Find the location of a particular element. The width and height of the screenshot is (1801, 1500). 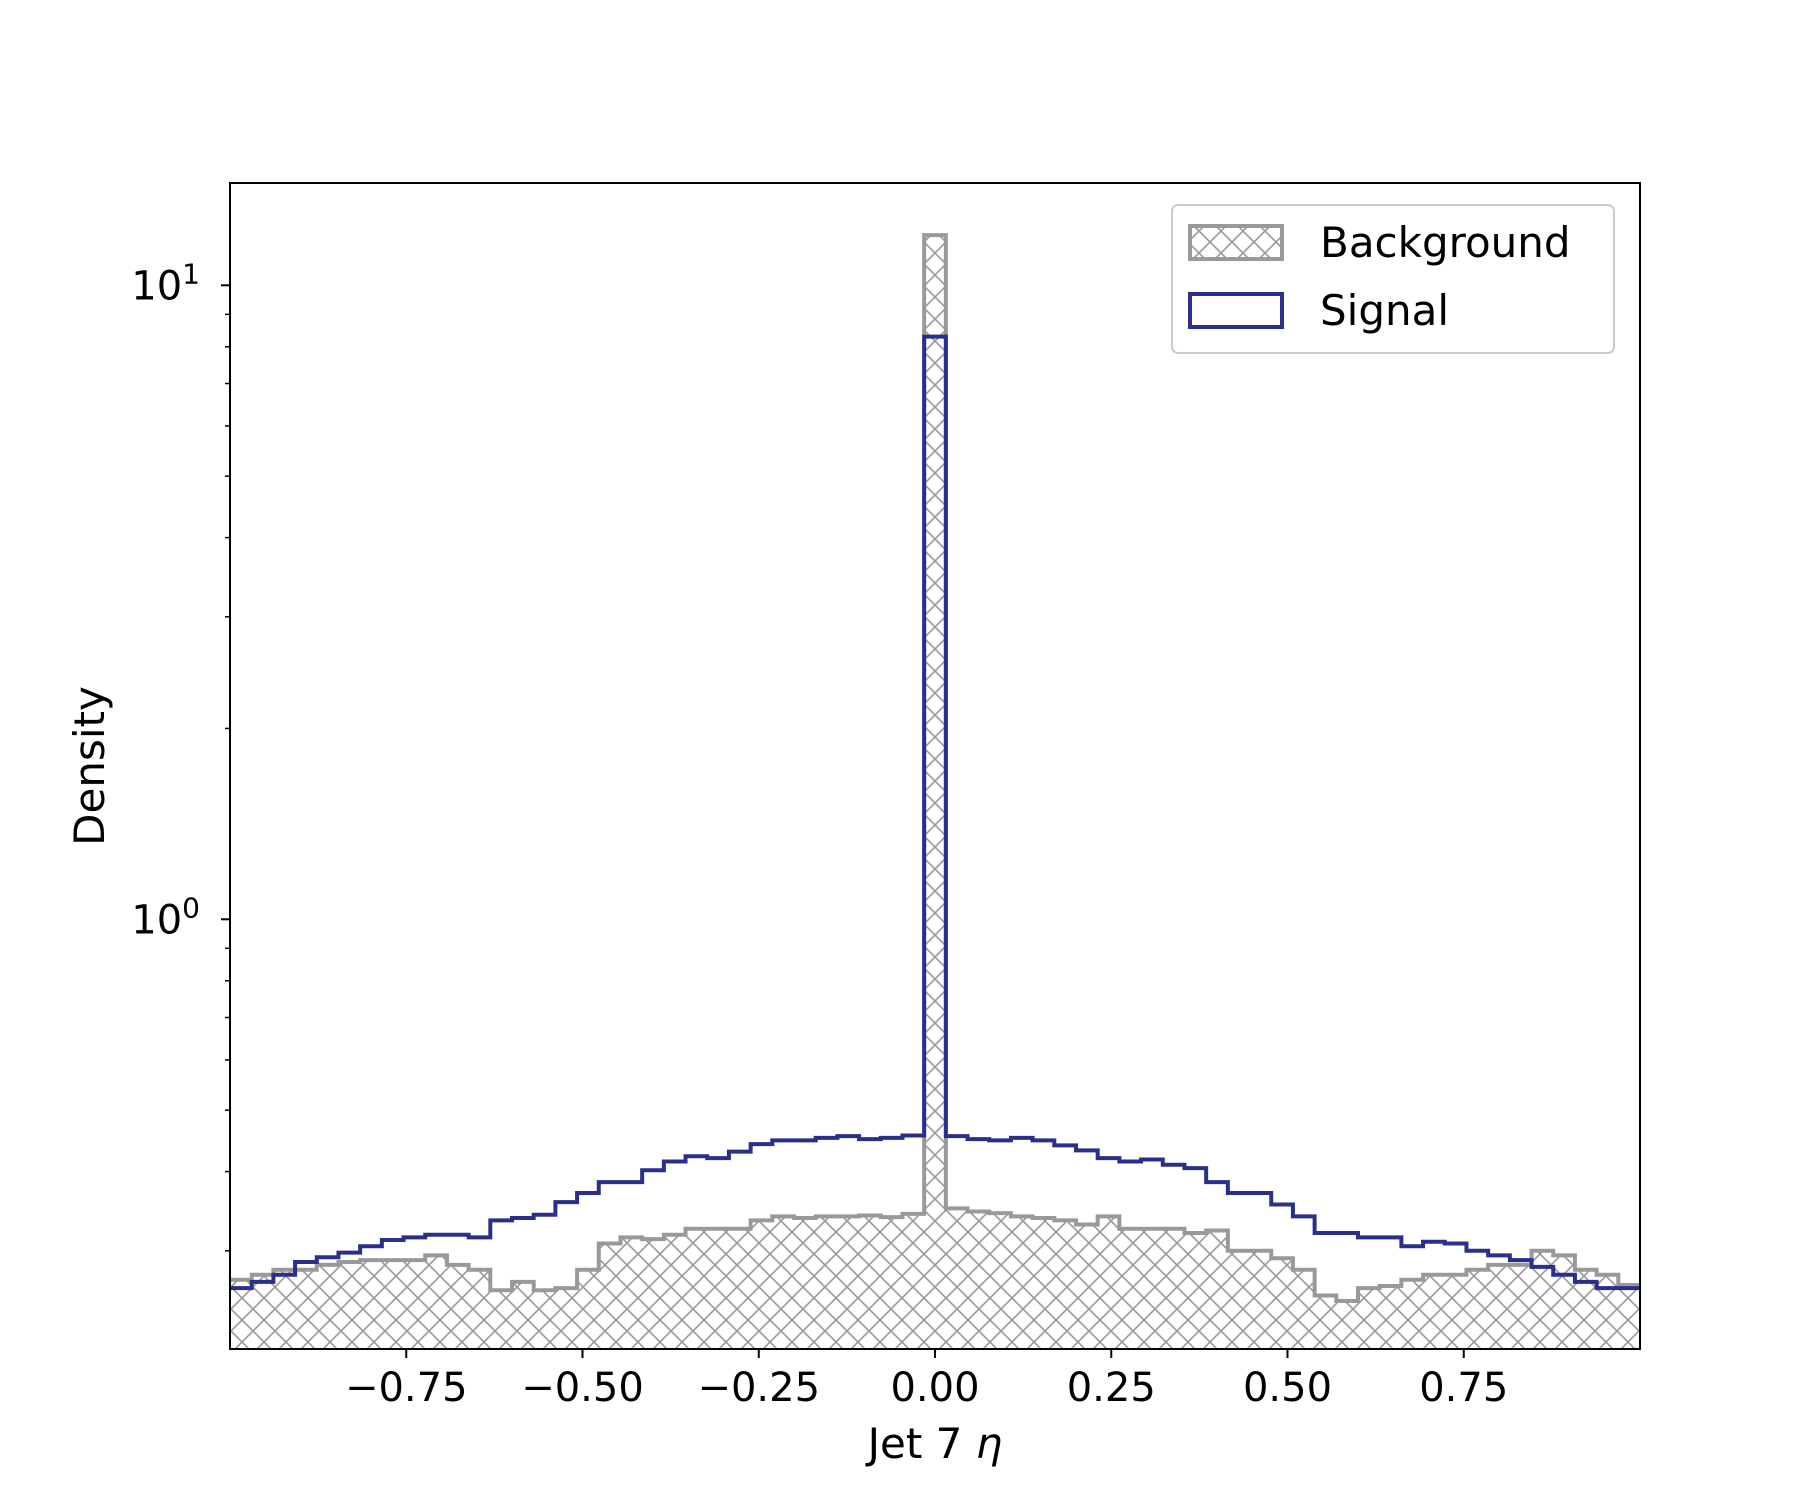

x-tick-label: 0.50 is located at coordinates (1287, 1388).